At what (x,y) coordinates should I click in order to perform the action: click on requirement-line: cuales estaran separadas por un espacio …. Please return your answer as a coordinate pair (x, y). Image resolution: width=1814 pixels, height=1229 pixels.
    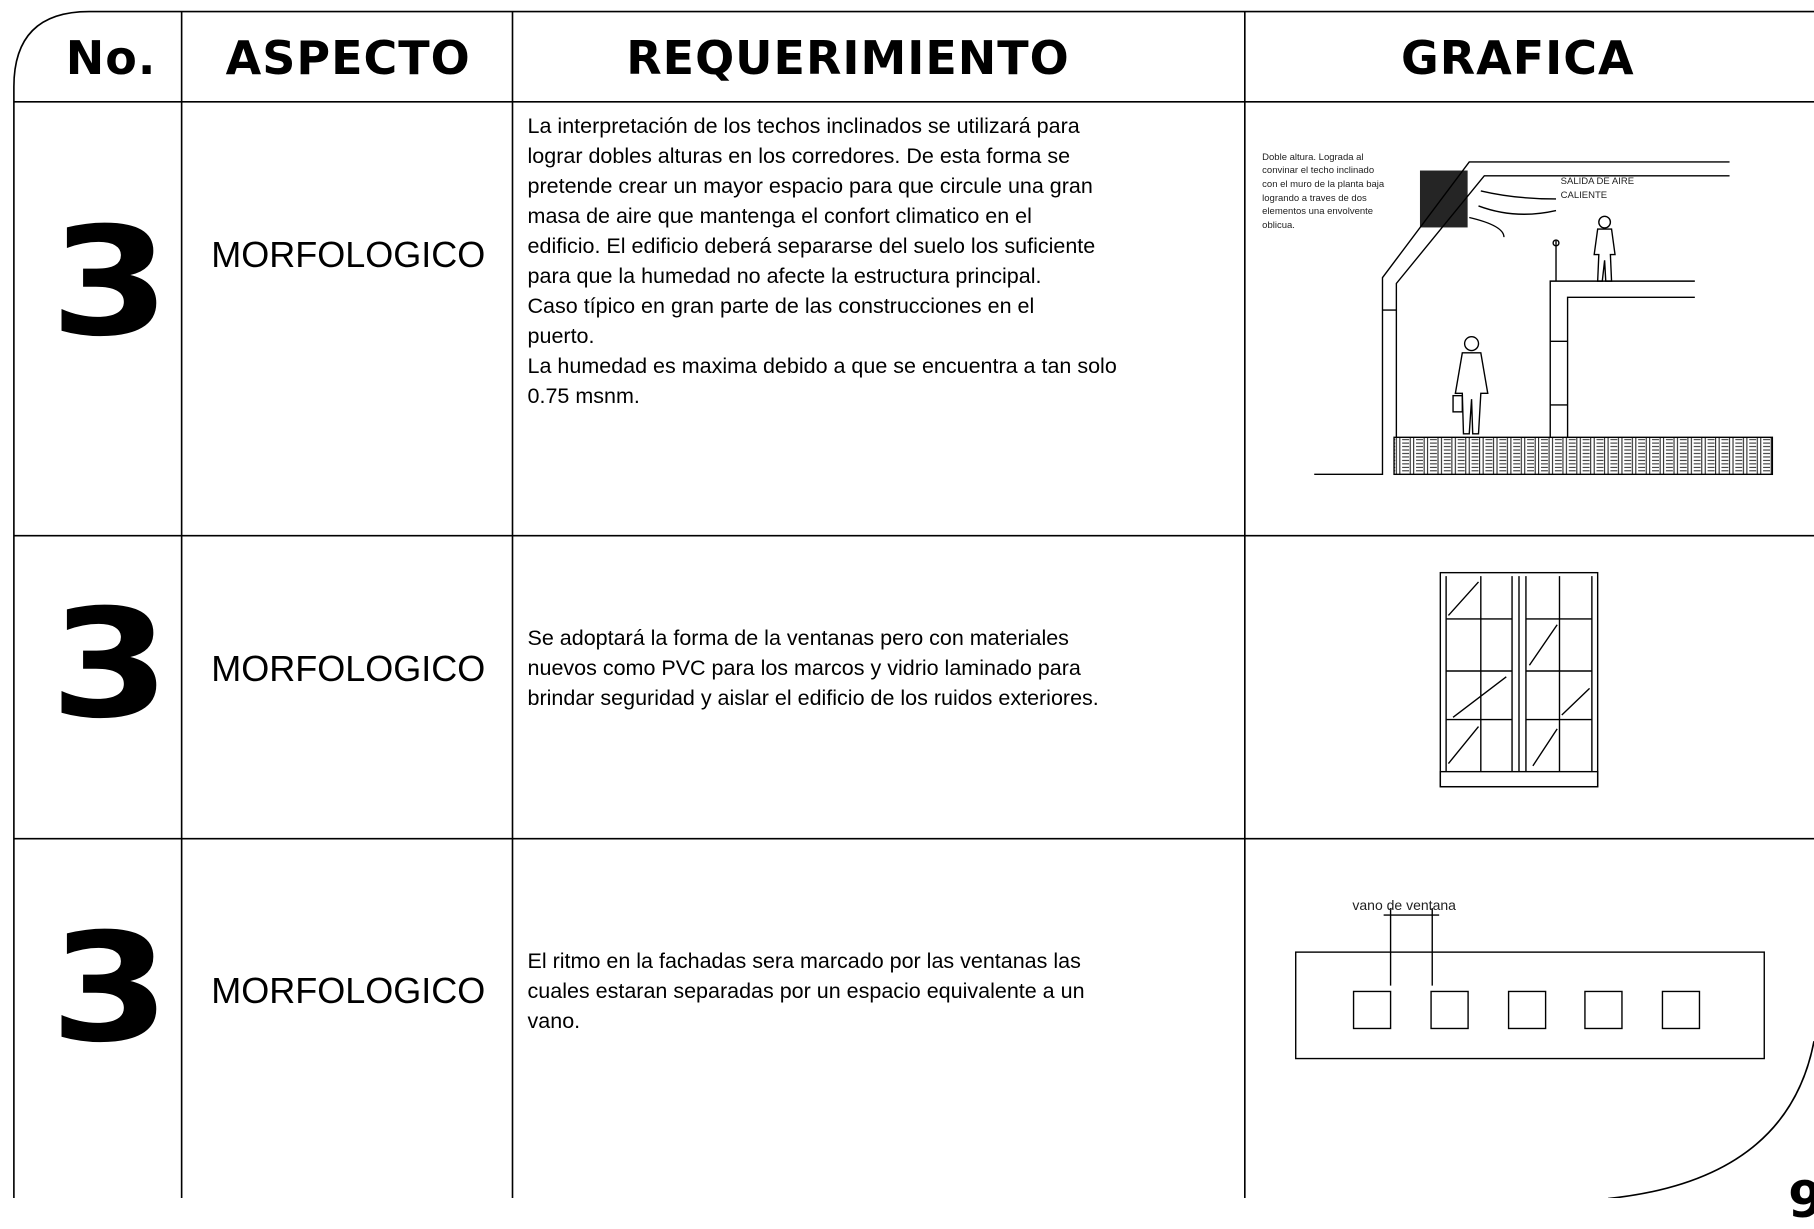
    Looking at the image, I should click on (806, 991).